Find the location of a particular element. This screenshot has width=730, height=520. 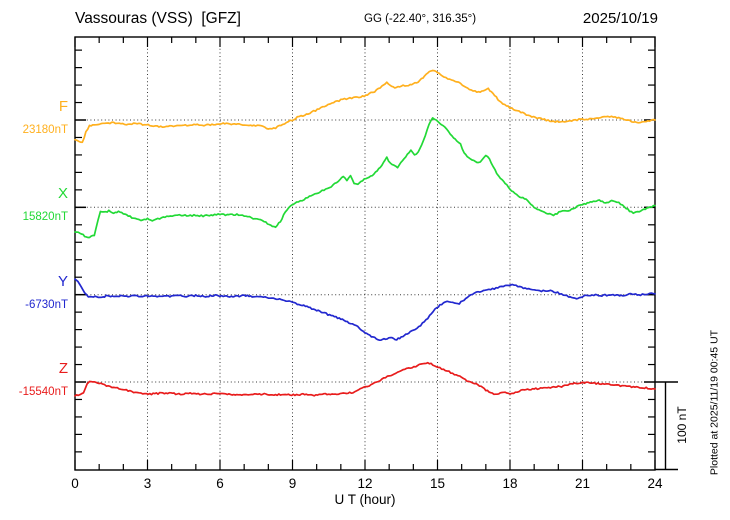

channel-baseline-value-X: 15820nT is located at coordinates (45, 217).